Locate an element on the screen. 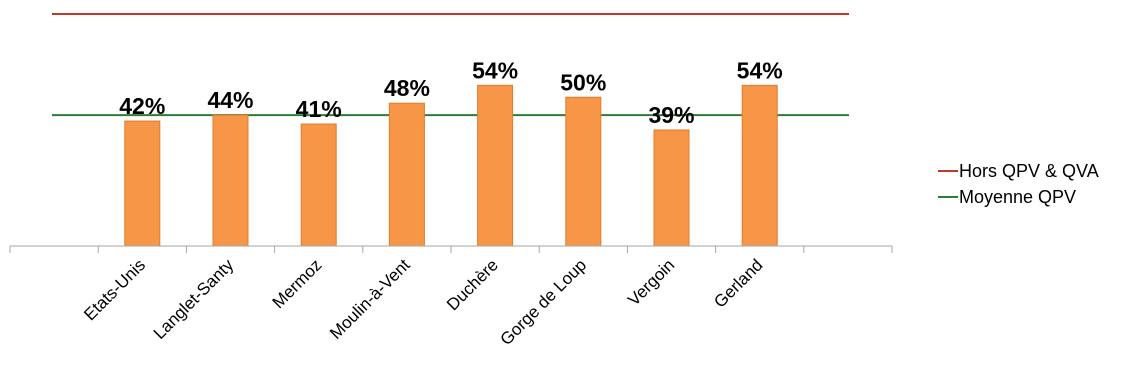 Image resolution: width=1140 pixels, height=383 pixels. x-tick-label-6: Vergoin is located at coordinates (651, 282).